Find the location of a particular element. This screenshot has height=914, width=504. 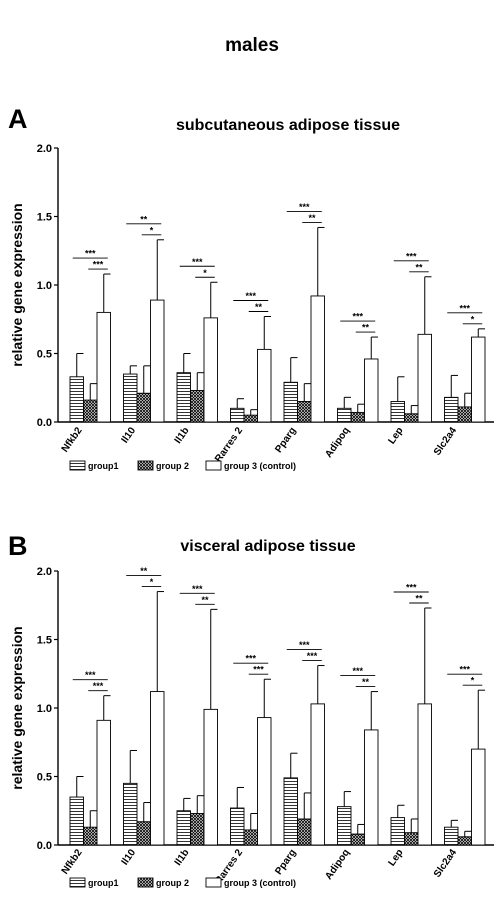

chart-title: subcutaneous adipose tissue is located at coordinates (288, 125).